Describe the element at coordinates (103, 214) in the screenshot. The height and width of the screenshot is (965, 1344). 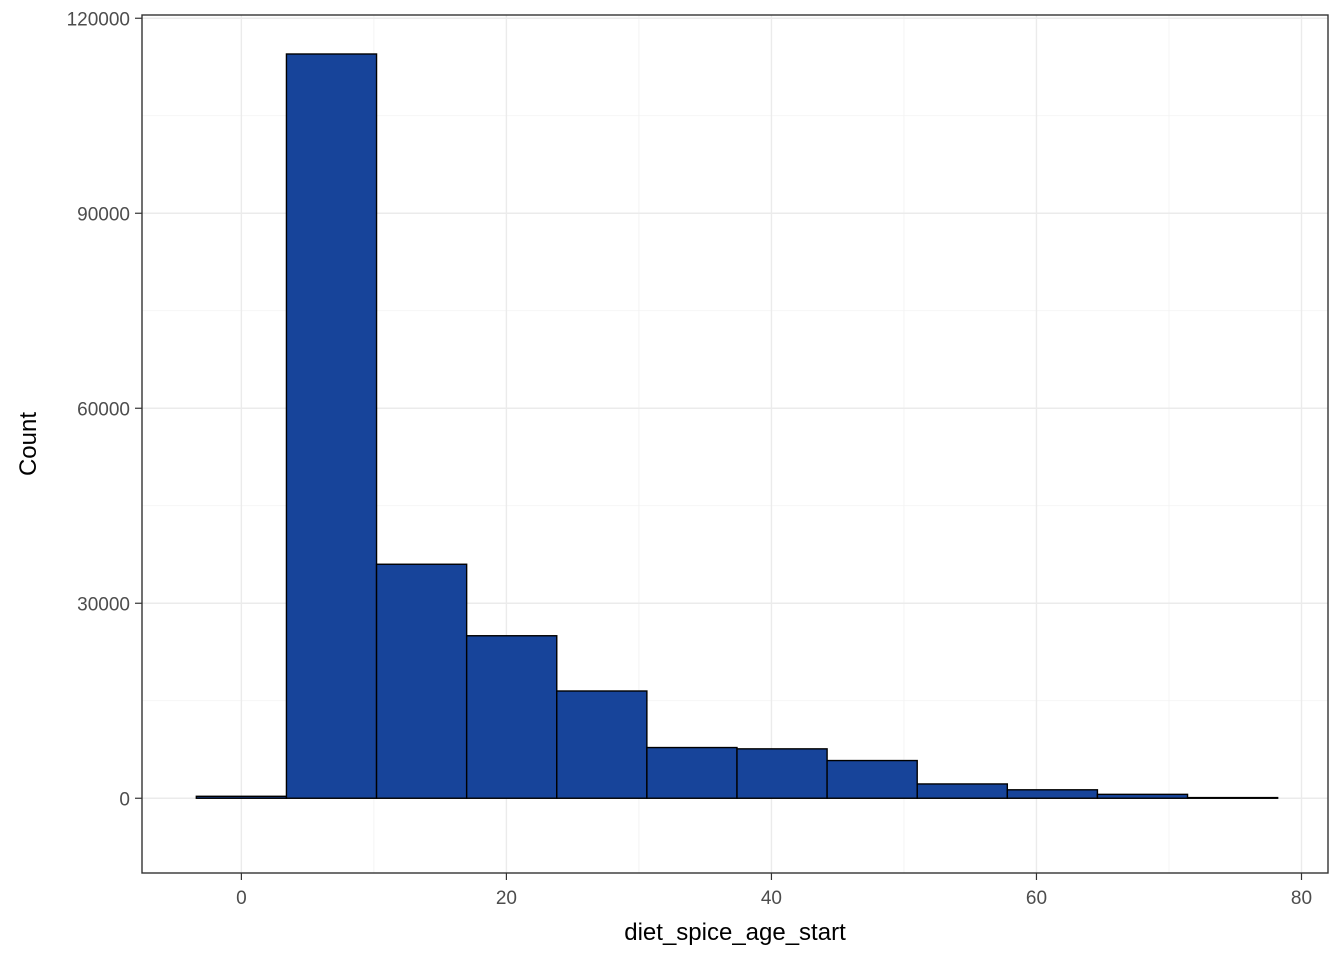
I see `y-tick-label: 90000` at that location.